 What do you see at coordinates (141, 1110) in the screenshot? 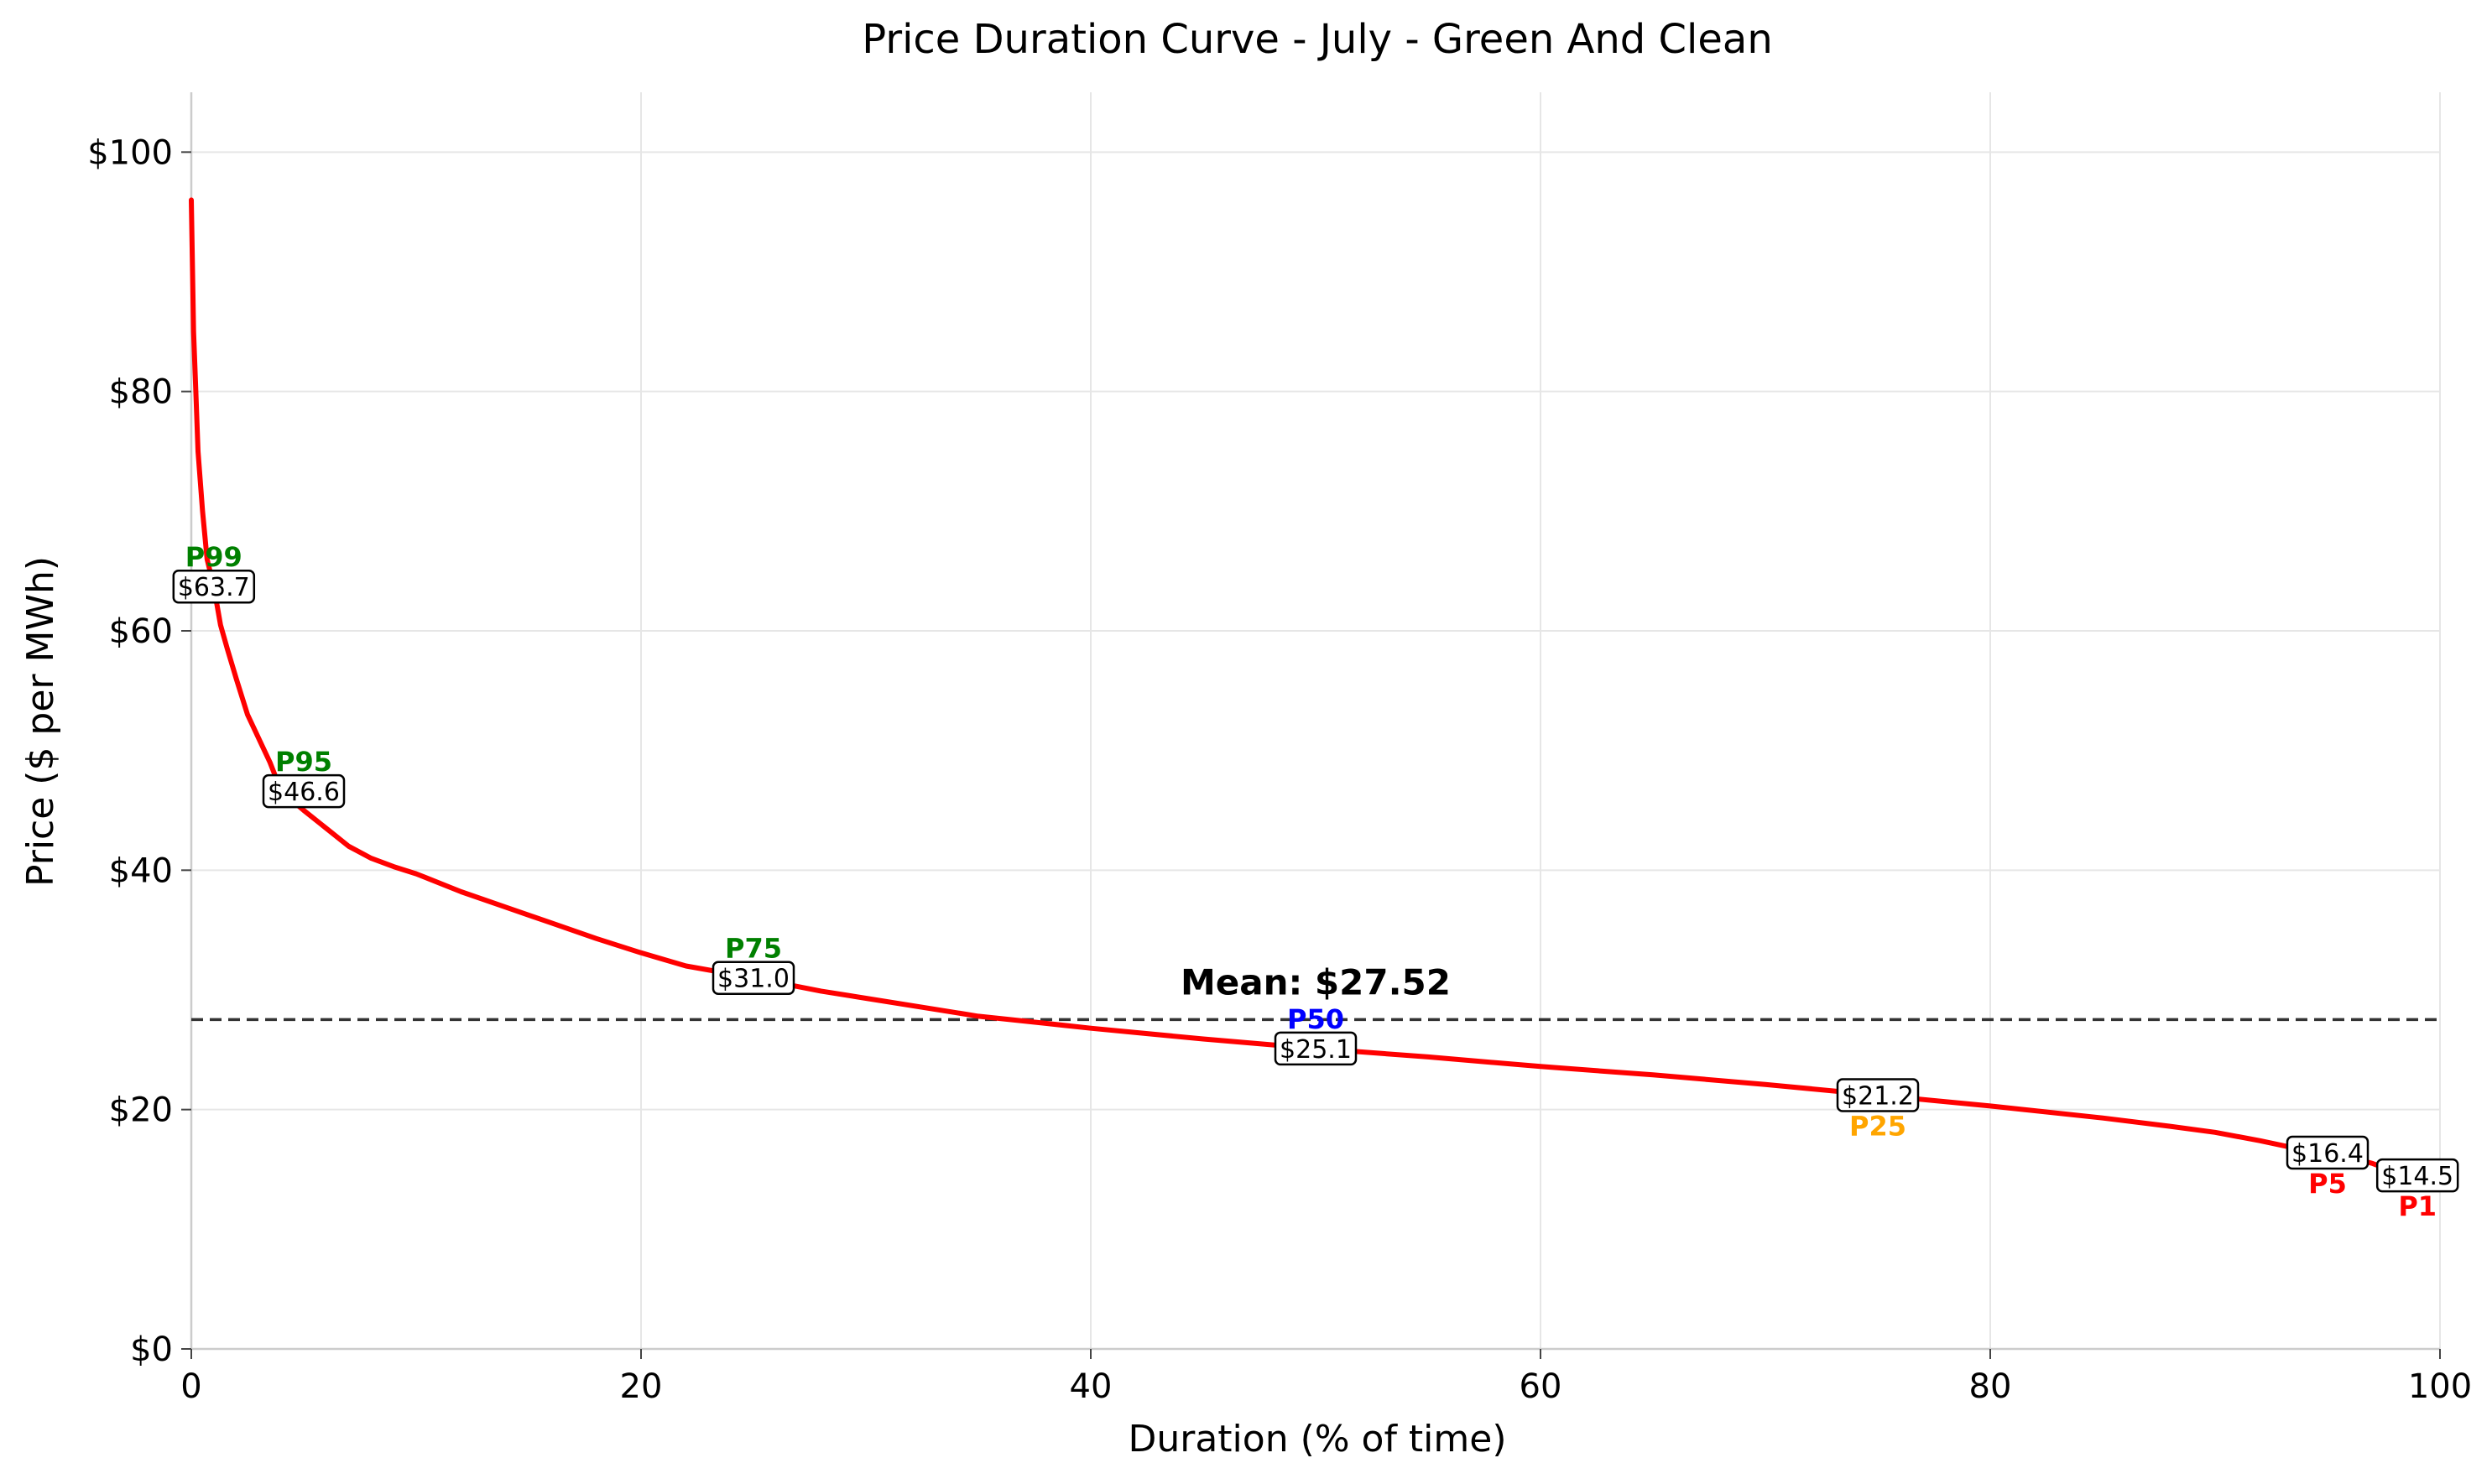
I see `y-tick-label: $20` at bounding box center [141, 1110].